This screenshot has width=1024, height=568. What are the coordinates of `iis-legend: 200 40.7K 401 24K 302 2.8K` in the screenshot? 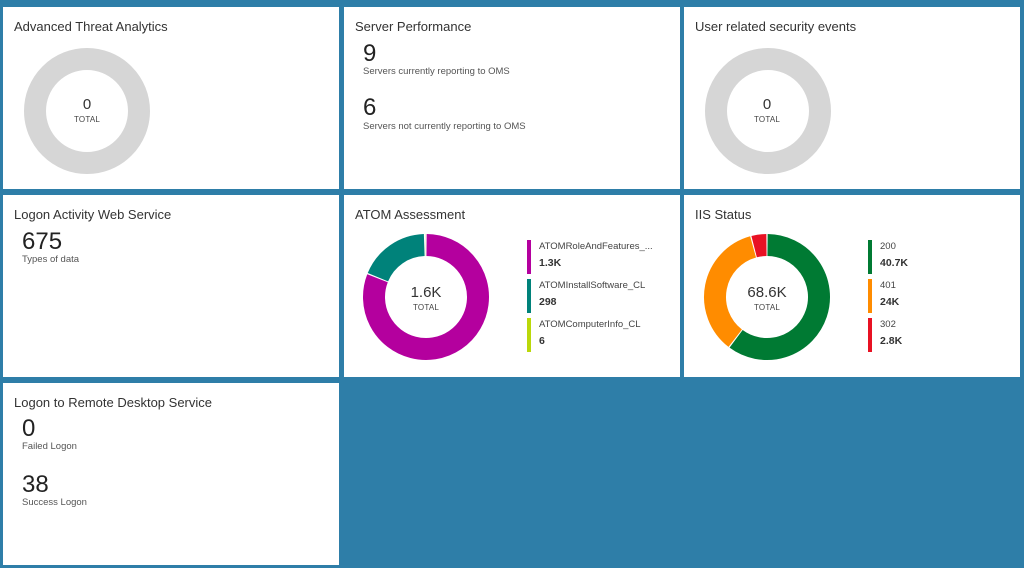 It's located at (888, 298).